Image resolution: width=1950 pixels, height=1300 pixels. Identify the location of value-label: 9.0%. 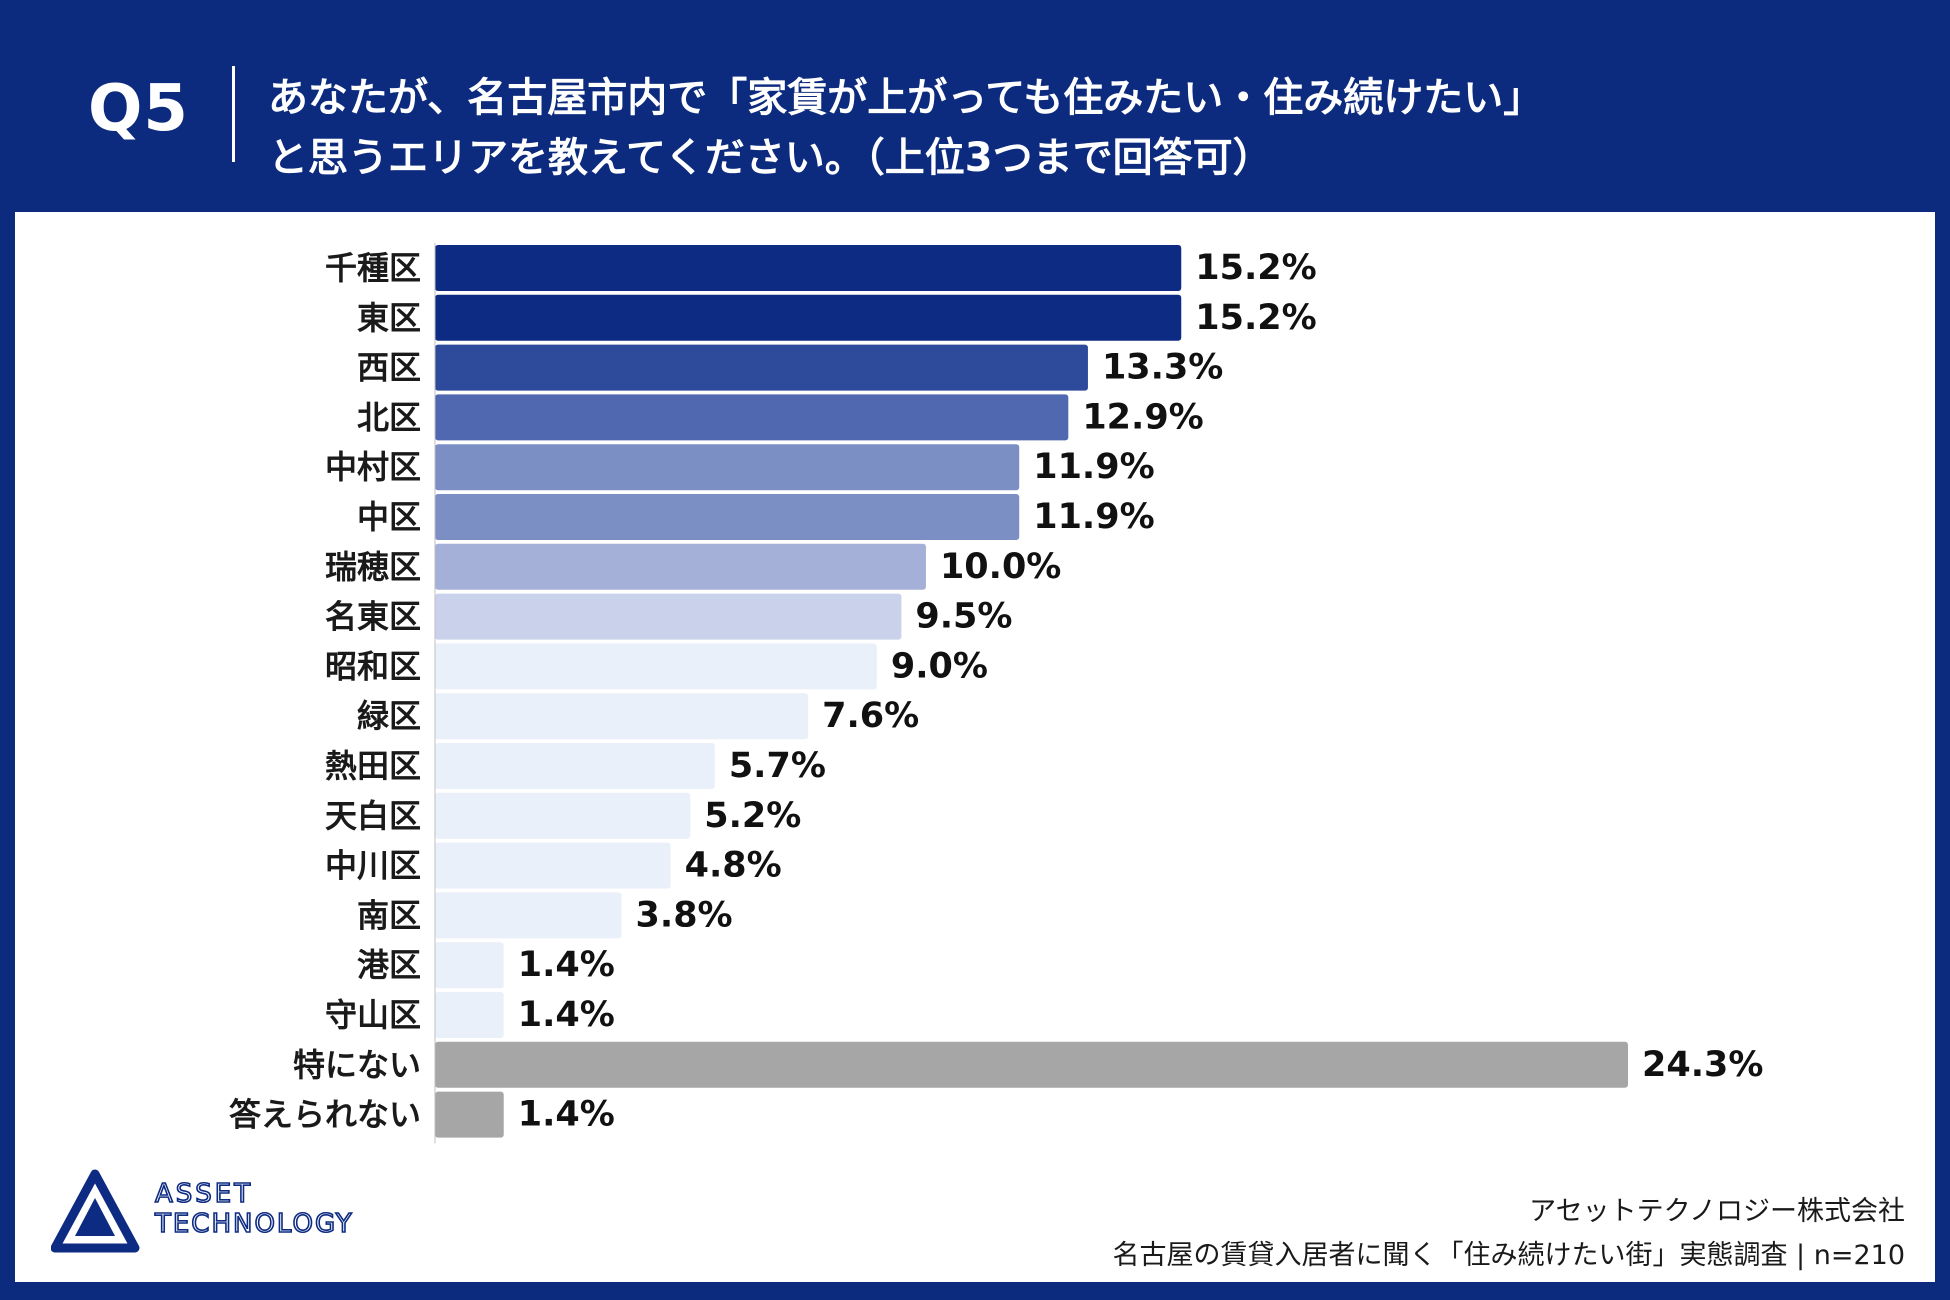
(939, 666).